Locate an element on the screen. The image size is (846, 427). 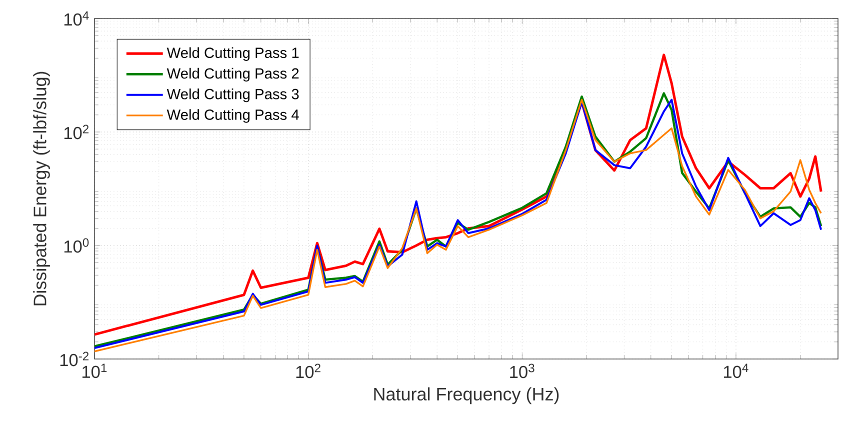
x-axis-title: Natural Frequency (Hz) is located at coordinates (466, 395).